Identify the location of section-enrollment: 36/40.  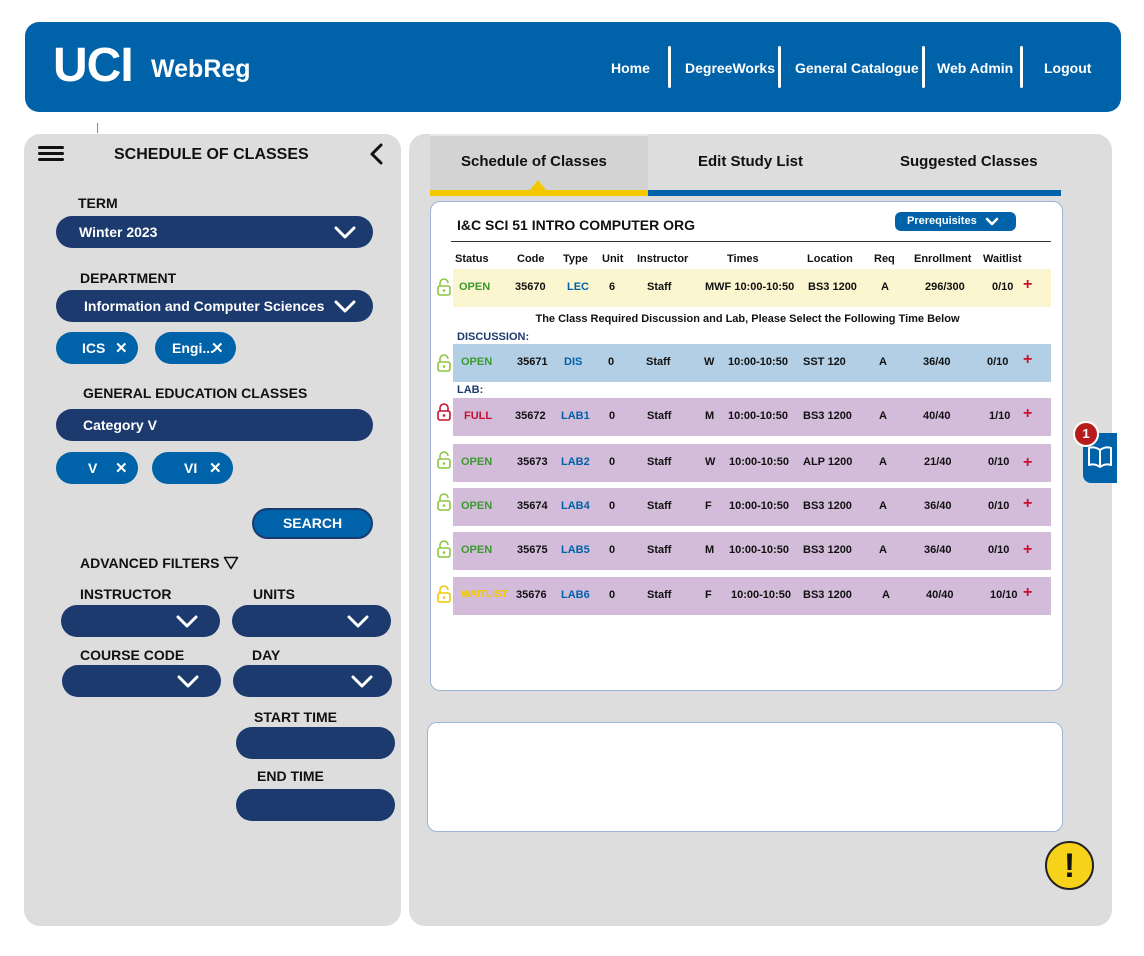
(937, 362).